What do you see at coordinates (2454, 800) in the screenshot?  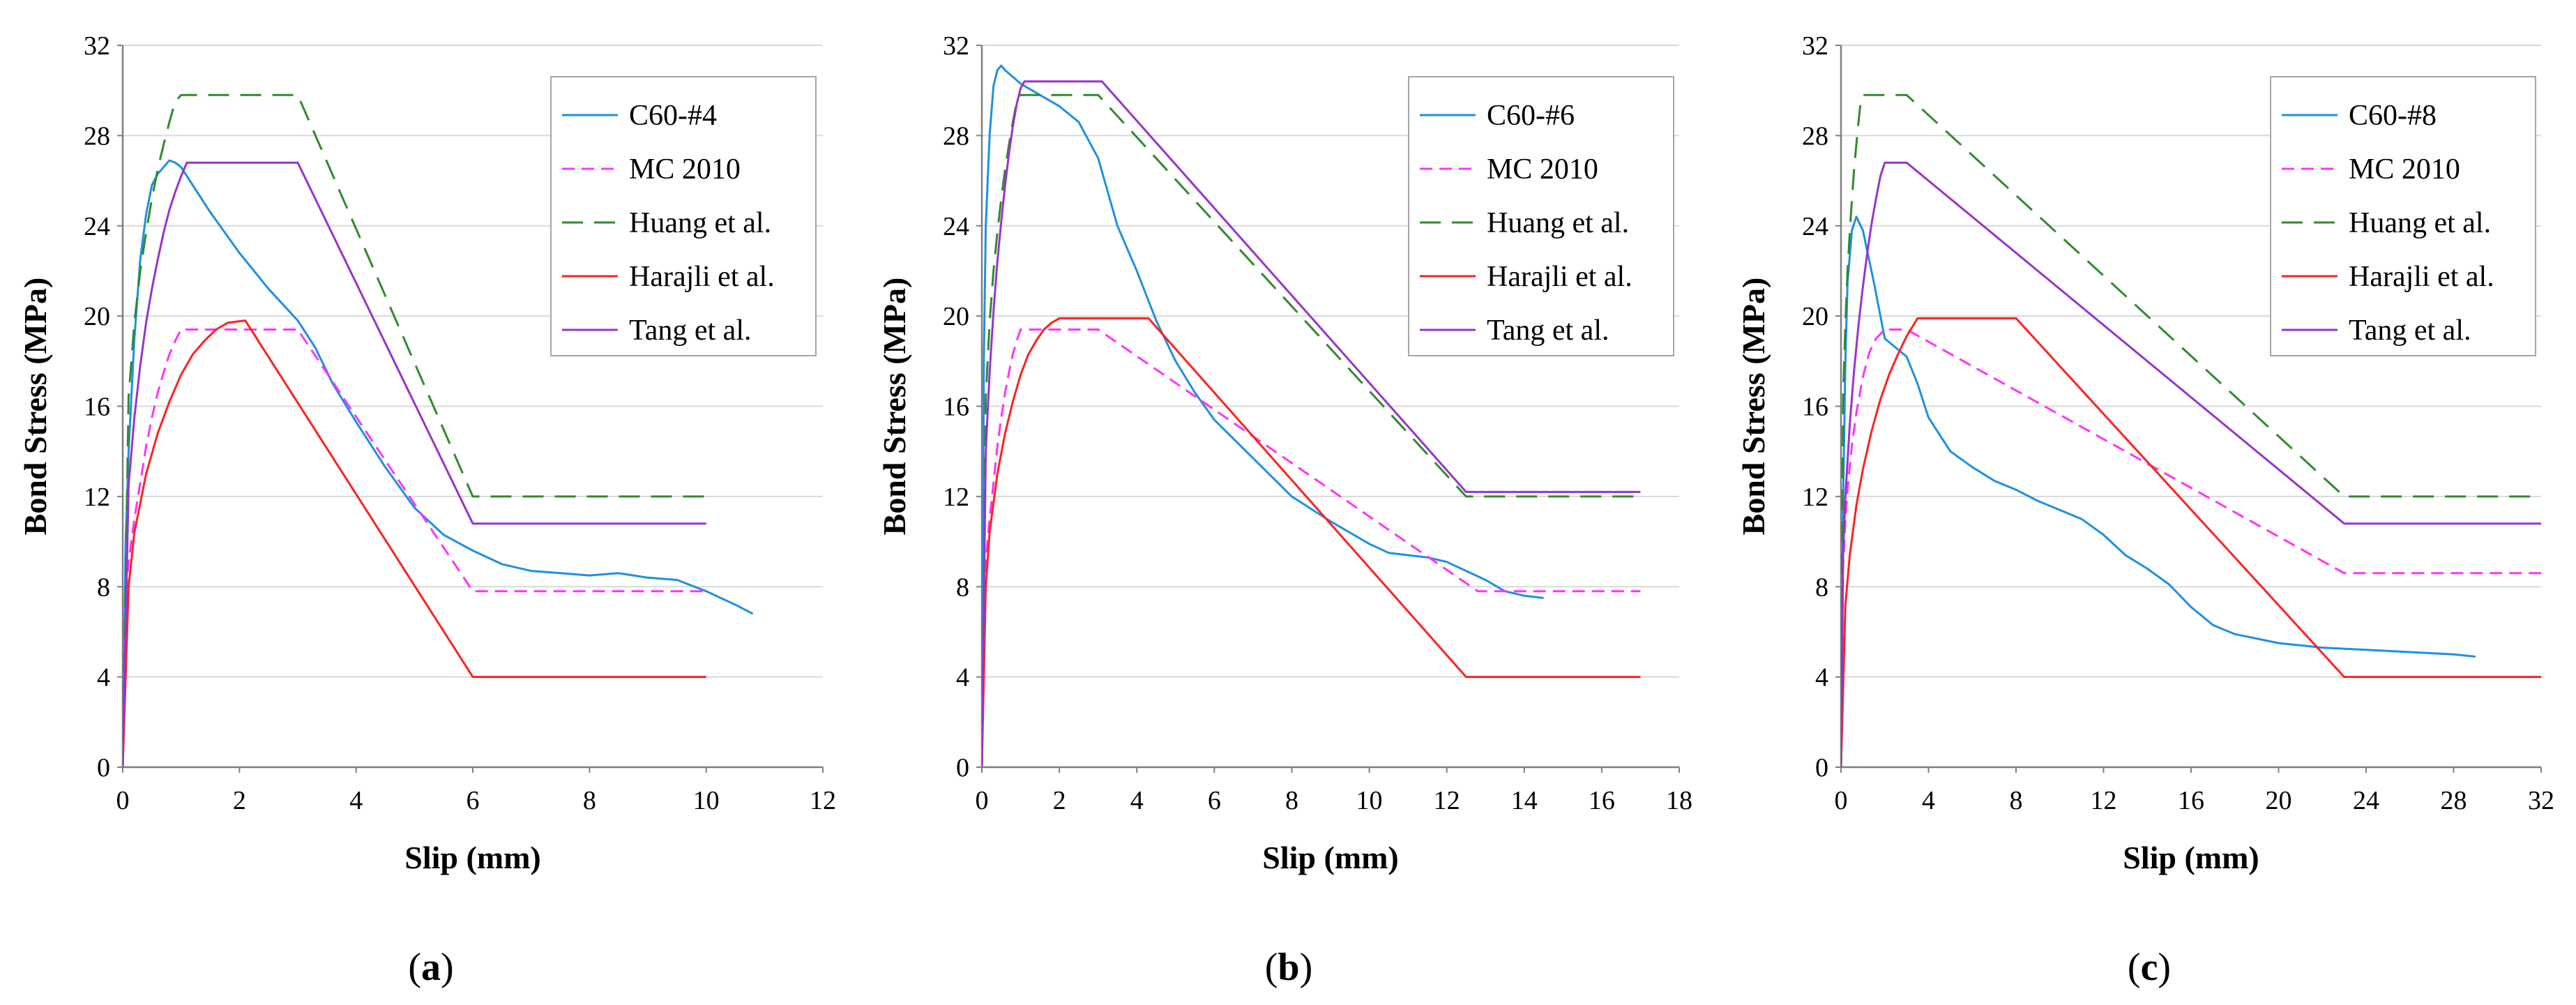 I see `x-tick-label: 28` at bounding box center [2454, 800].